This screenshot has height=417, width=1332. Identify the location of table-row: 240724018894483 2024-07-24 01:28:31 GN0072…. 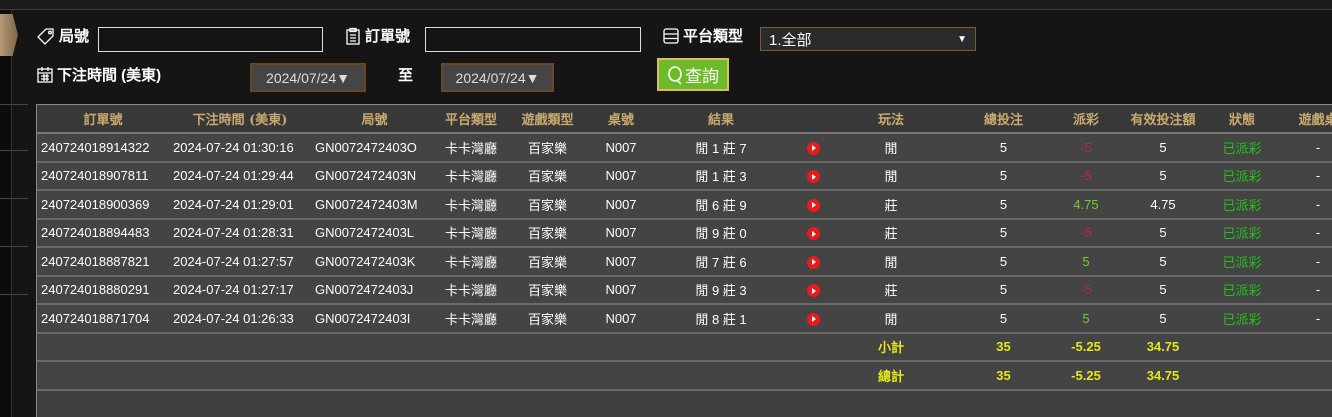
(684, 233).